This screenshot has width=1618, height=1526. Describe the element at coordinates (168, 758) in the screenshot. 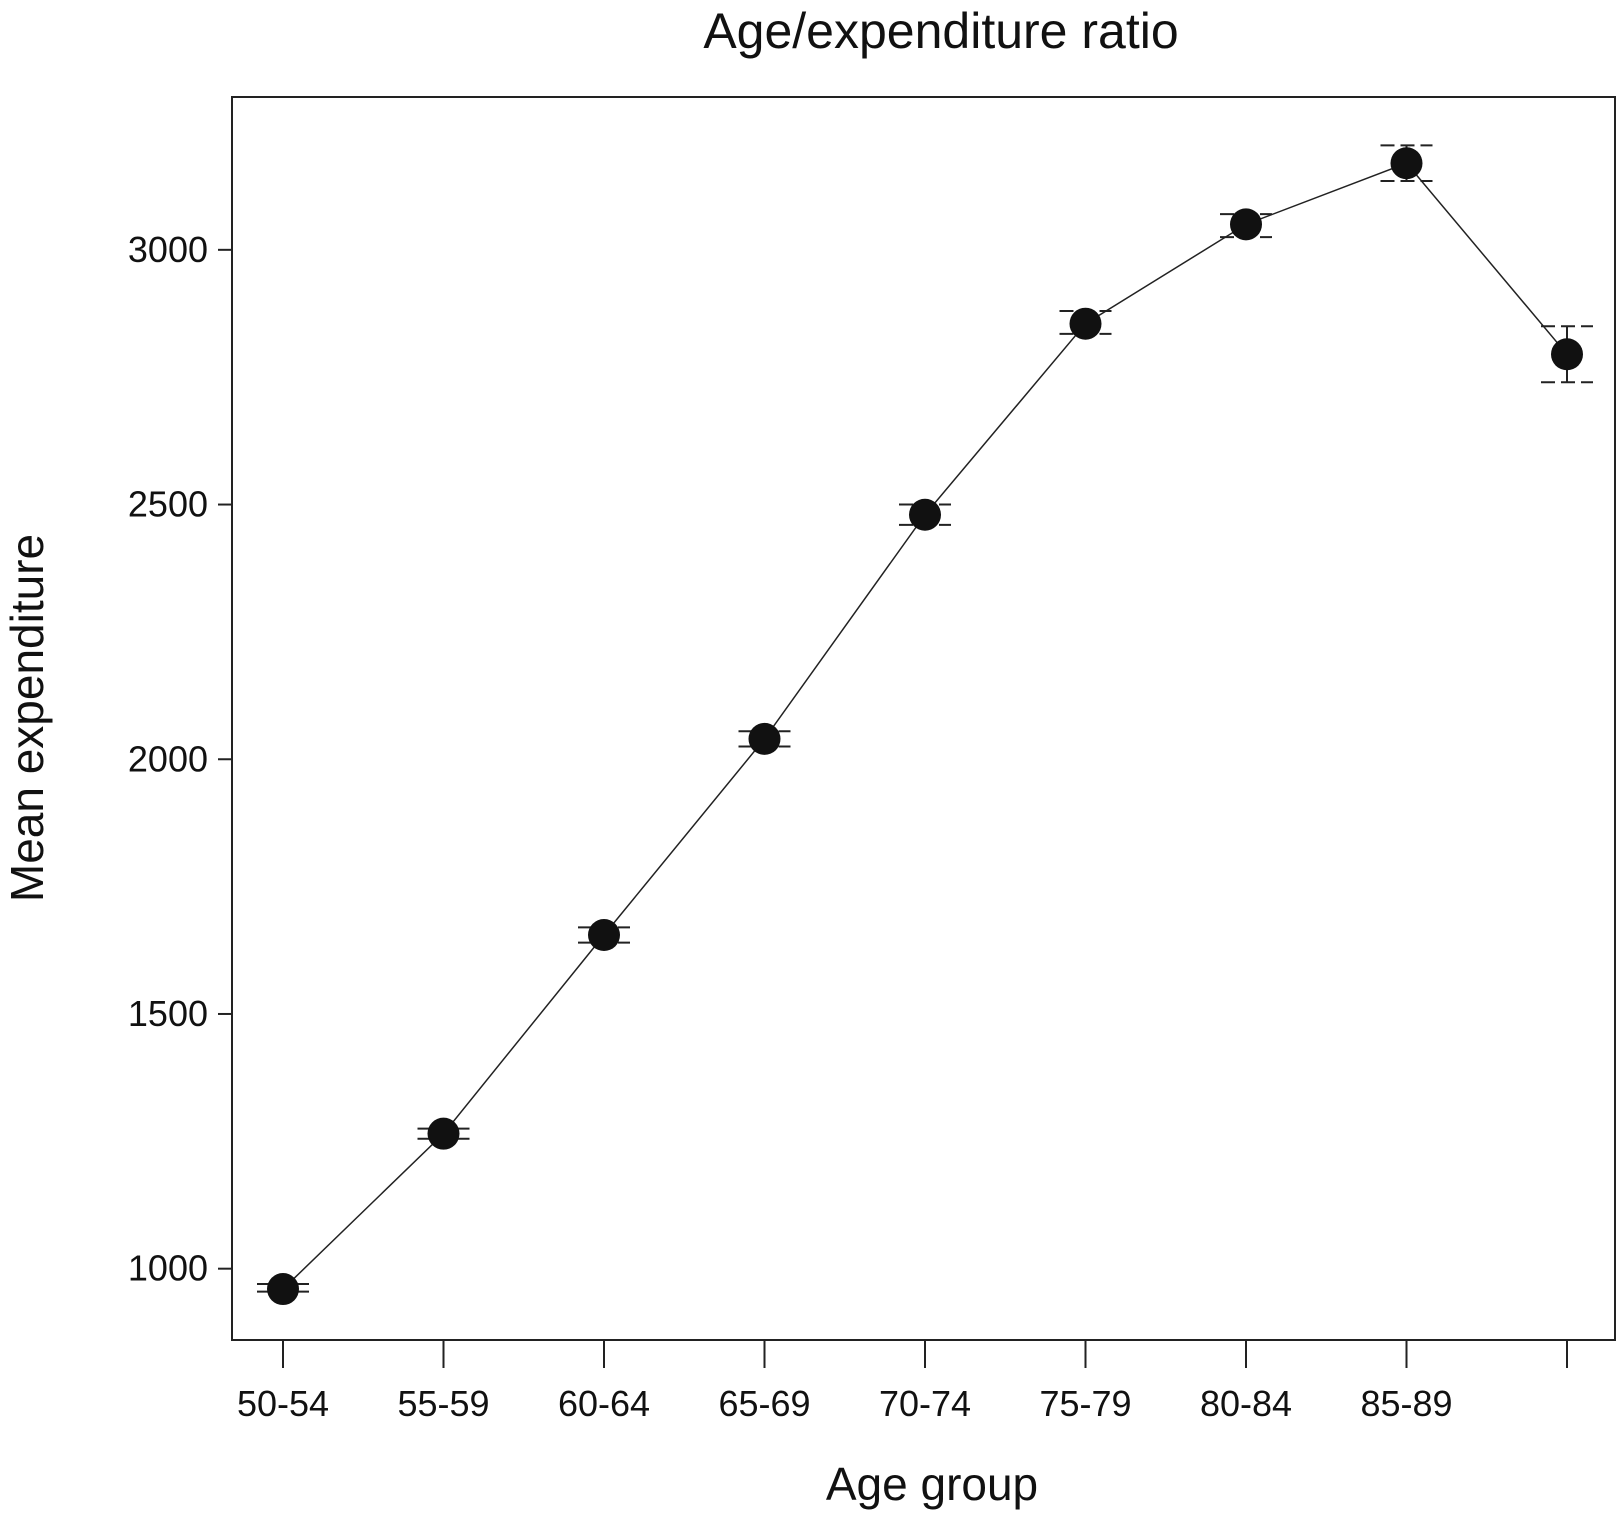

I see `y-tick-label-2: 2000` at that location.